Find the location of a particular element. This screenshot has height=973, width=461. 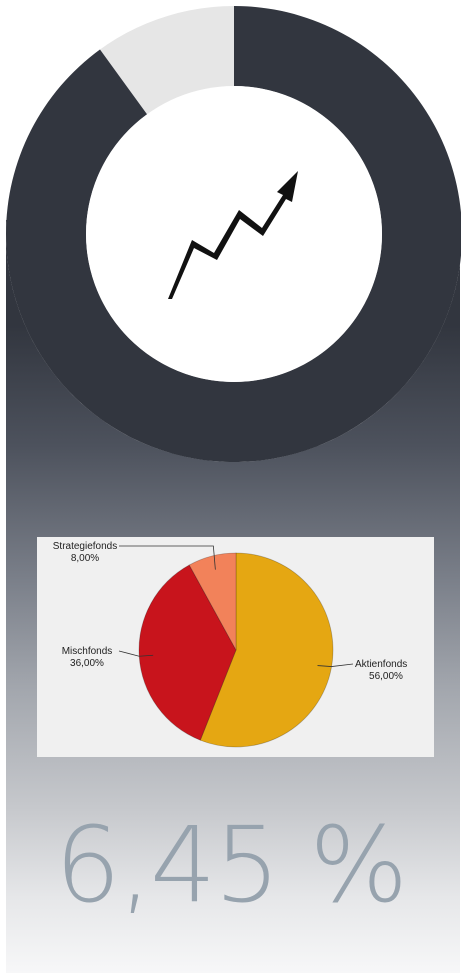

pie-label-name: Aktienfonds is located at coordinates (381, 664).